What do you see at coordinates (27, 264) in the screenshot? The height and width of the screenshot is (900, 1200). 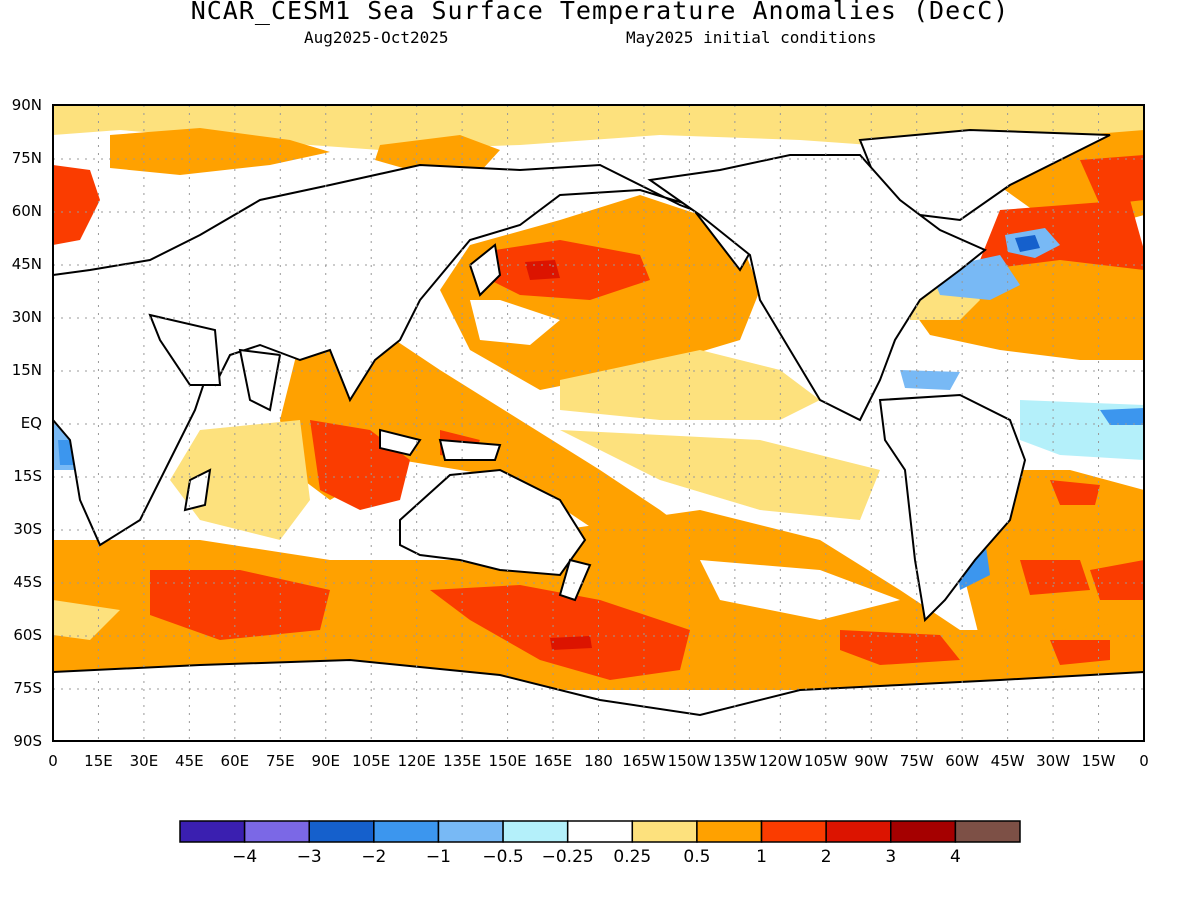 I see `latitude-label: 45N` at bounding box center [27, 264].